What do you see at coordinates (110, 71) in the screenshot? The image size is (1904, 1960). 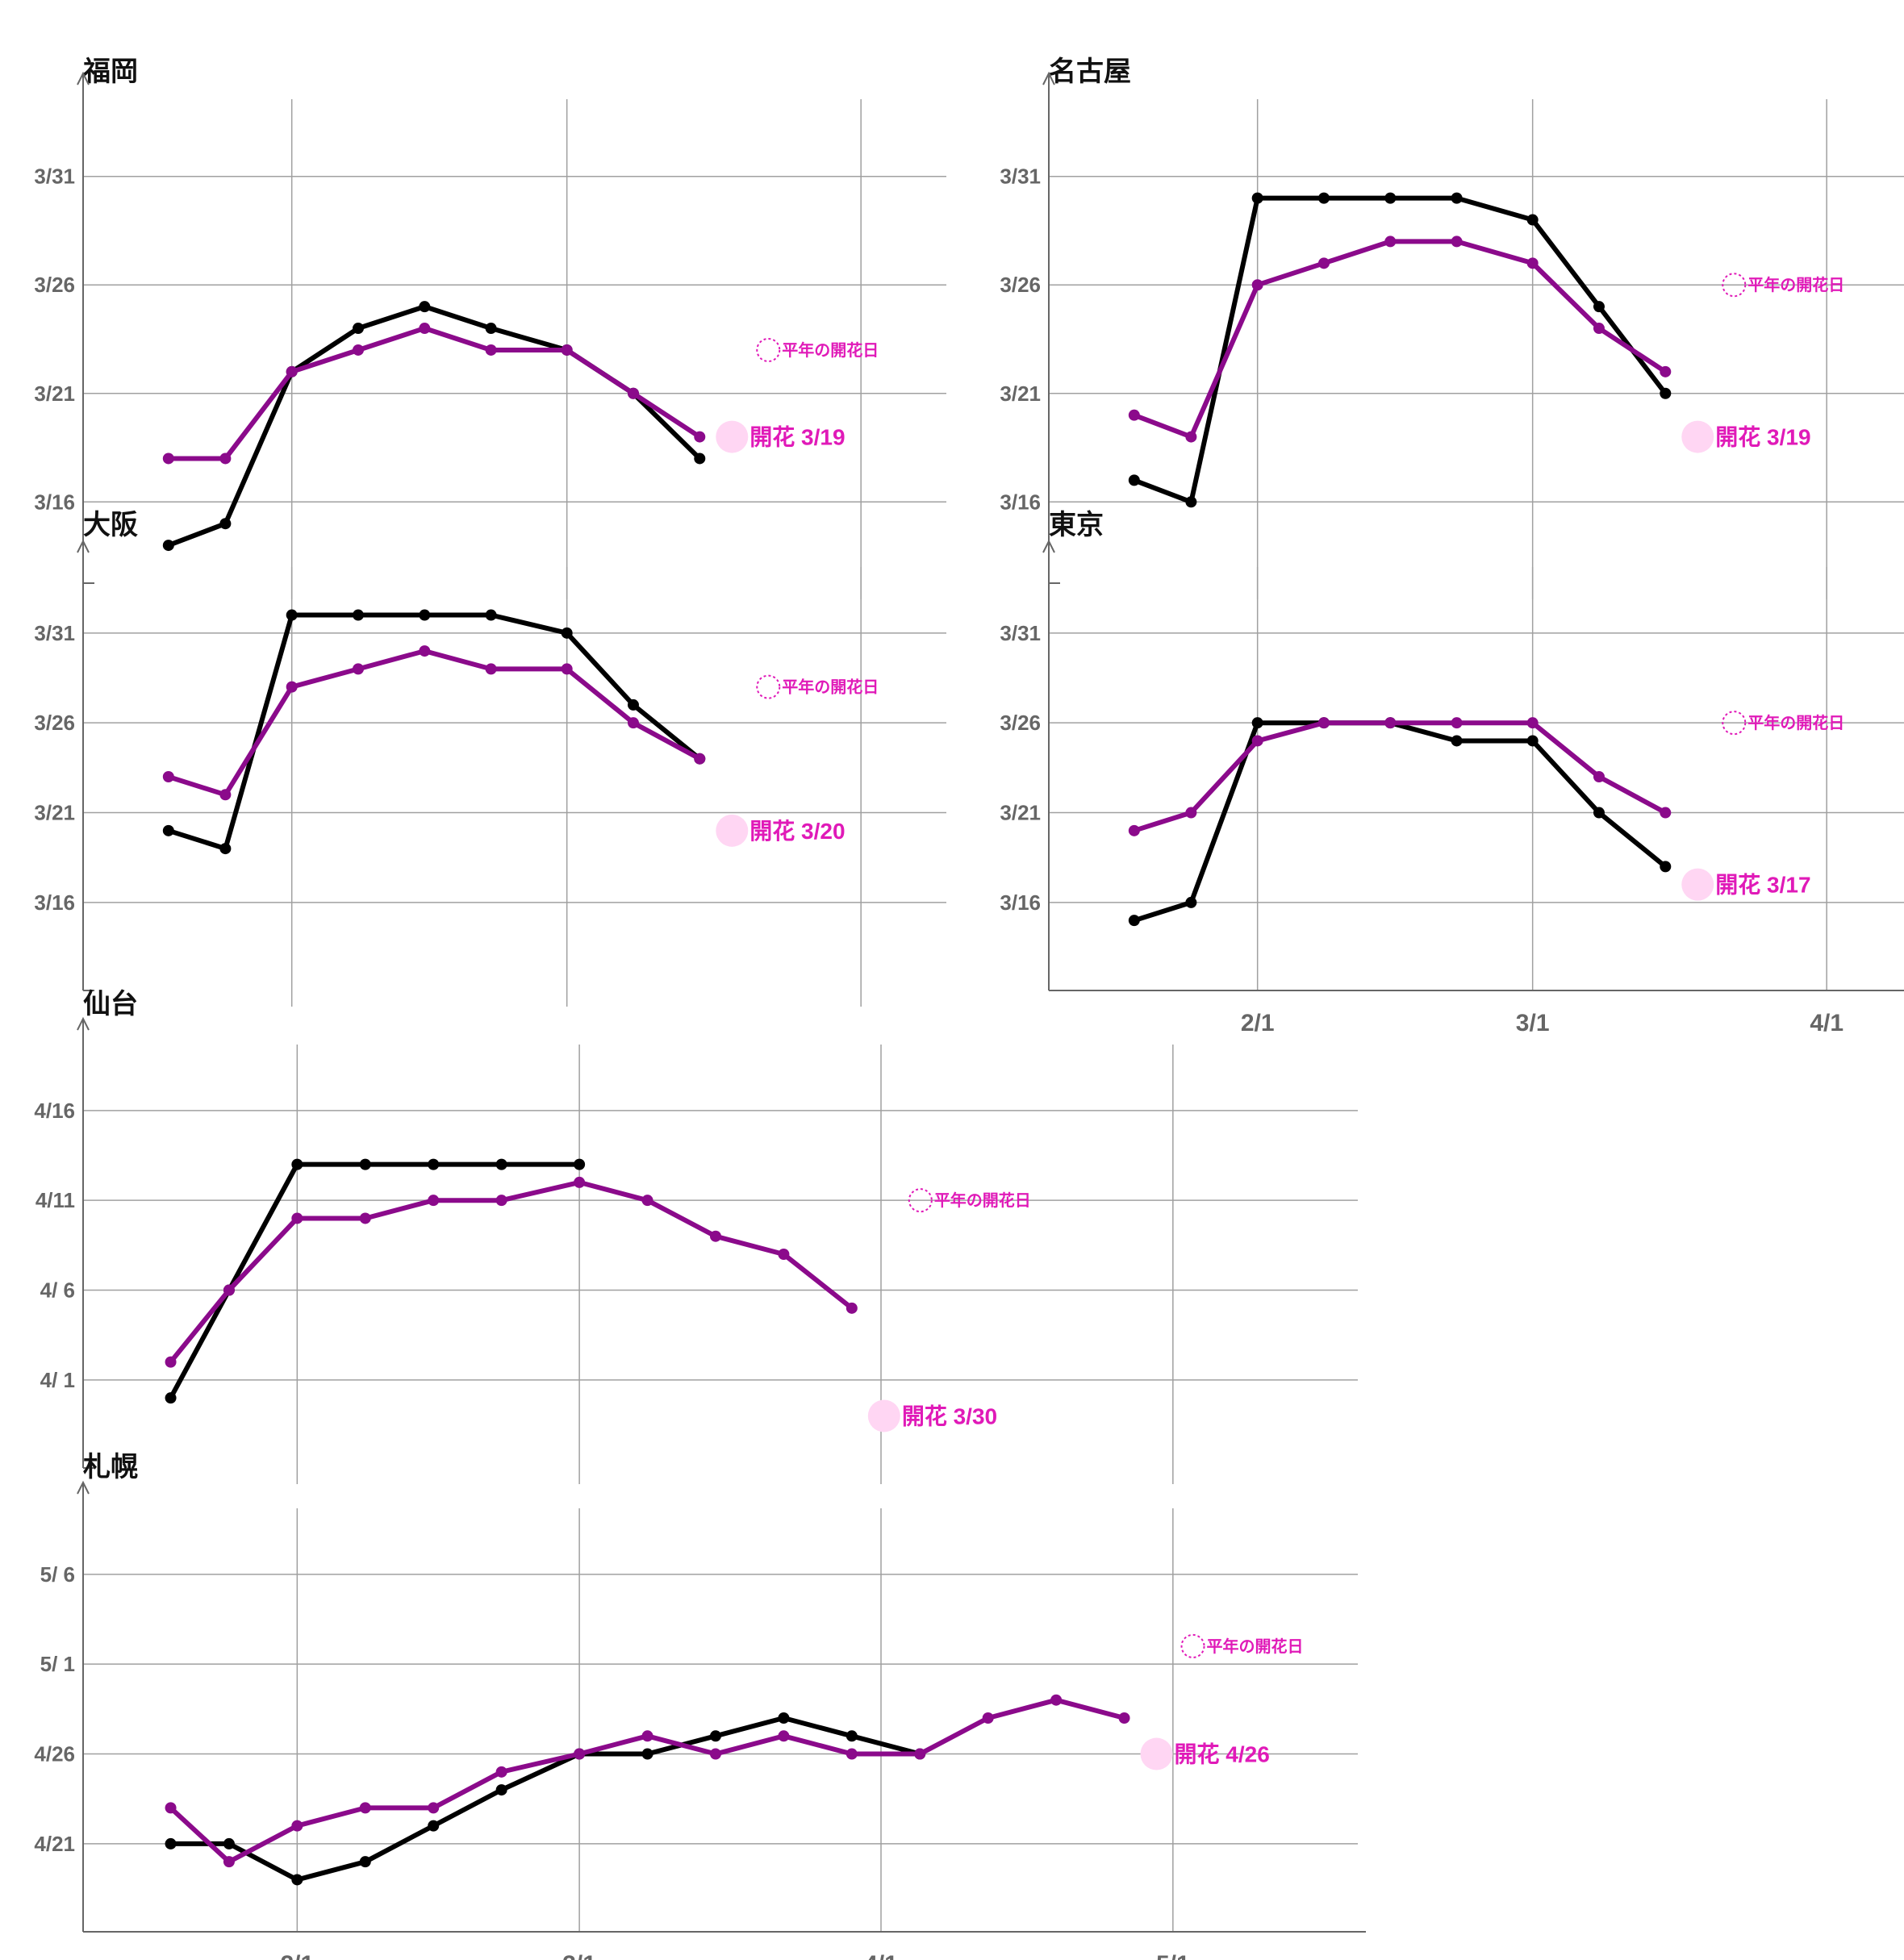 I see `chart-title: 福岡` at bounding box center [110, 71].